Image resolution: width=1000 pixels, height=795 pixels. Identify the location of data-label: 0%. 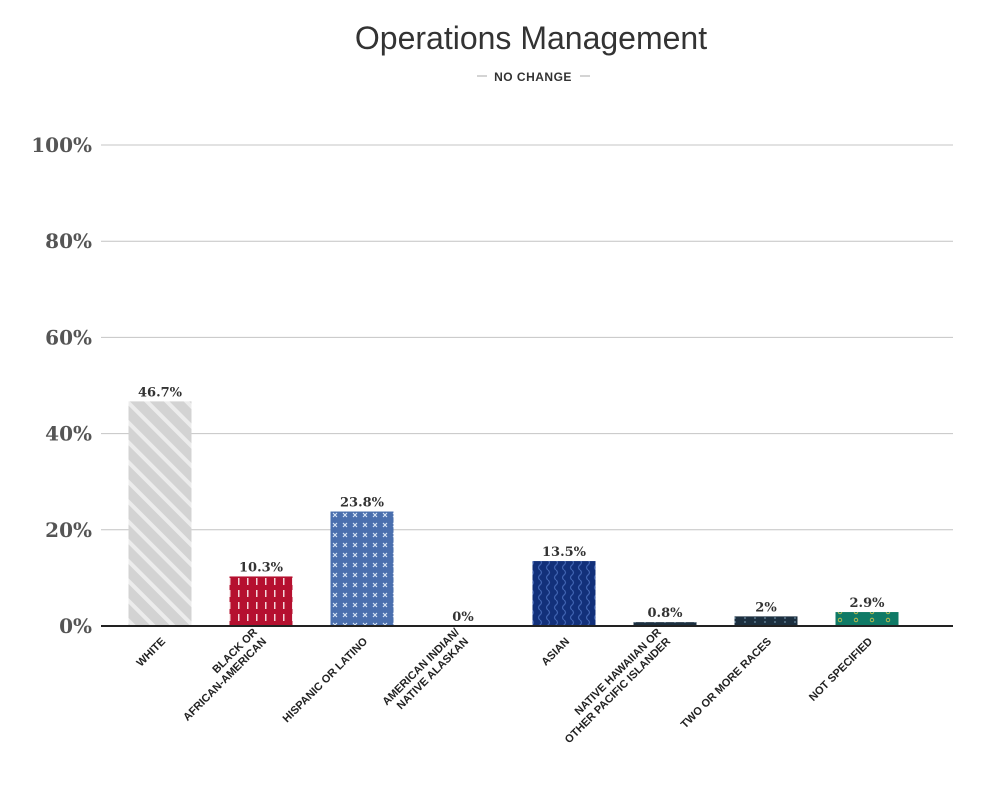
(463, 617).